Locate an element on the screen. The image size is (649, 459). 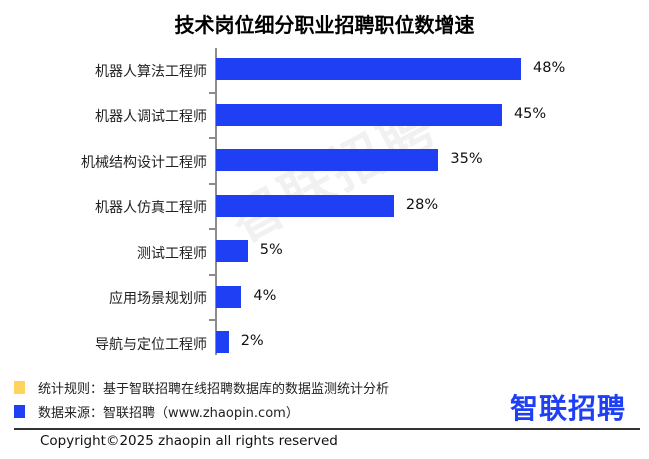
legend-rule: 统计规则：基于智联招聘在线招聘数据库的数据监测统计分析 is located at coordinates (201, 387).